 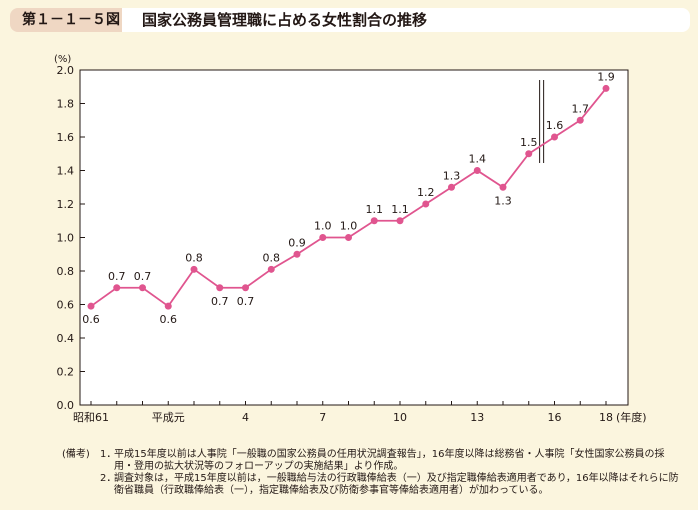 What do you see at coordinates (76, 454) in the screenshot?
I see `notes-prefix: (備考)` at bounding box center [76, 454].